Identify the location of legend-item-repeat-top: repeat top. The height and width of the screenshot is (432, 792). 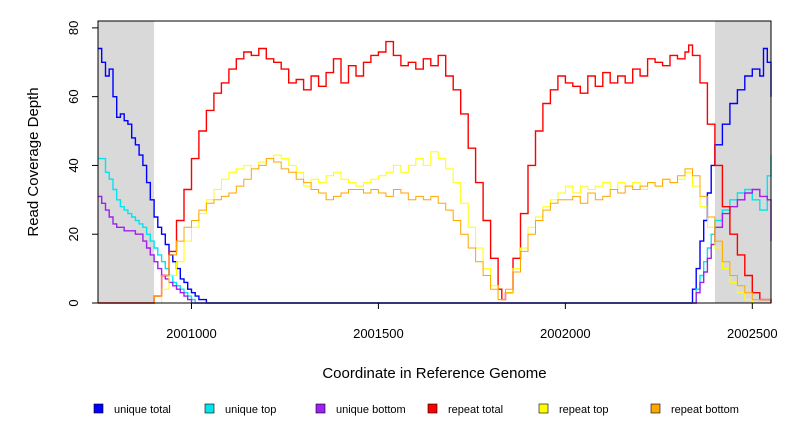
(573, 409).